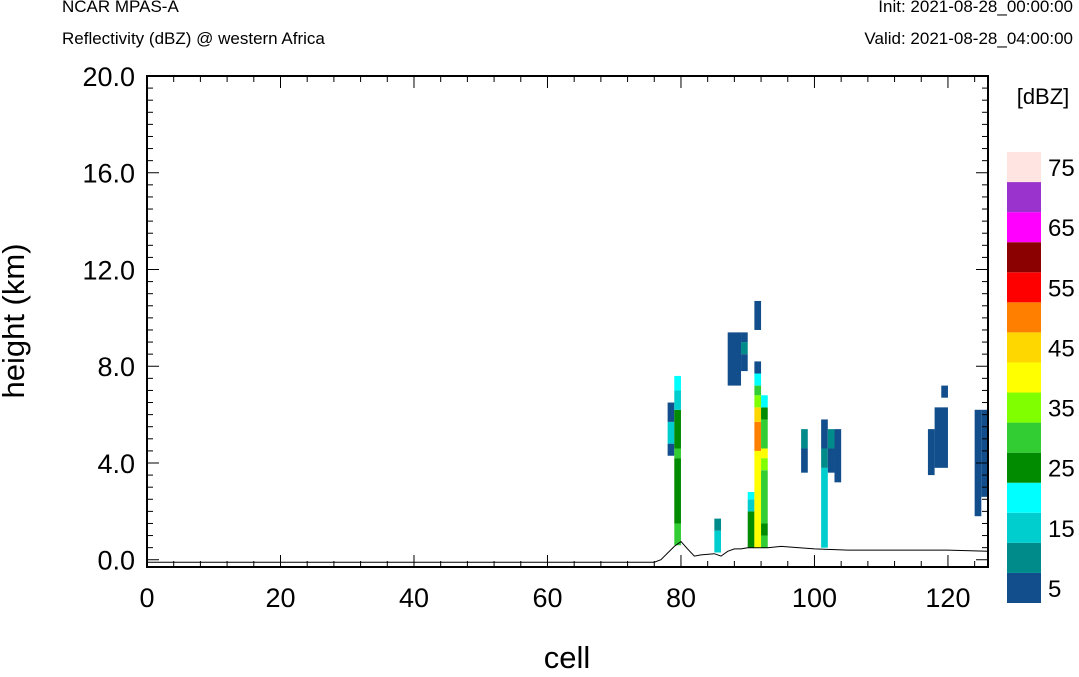  I want to click on y-tick-label: 16.0, so click(108, 174).